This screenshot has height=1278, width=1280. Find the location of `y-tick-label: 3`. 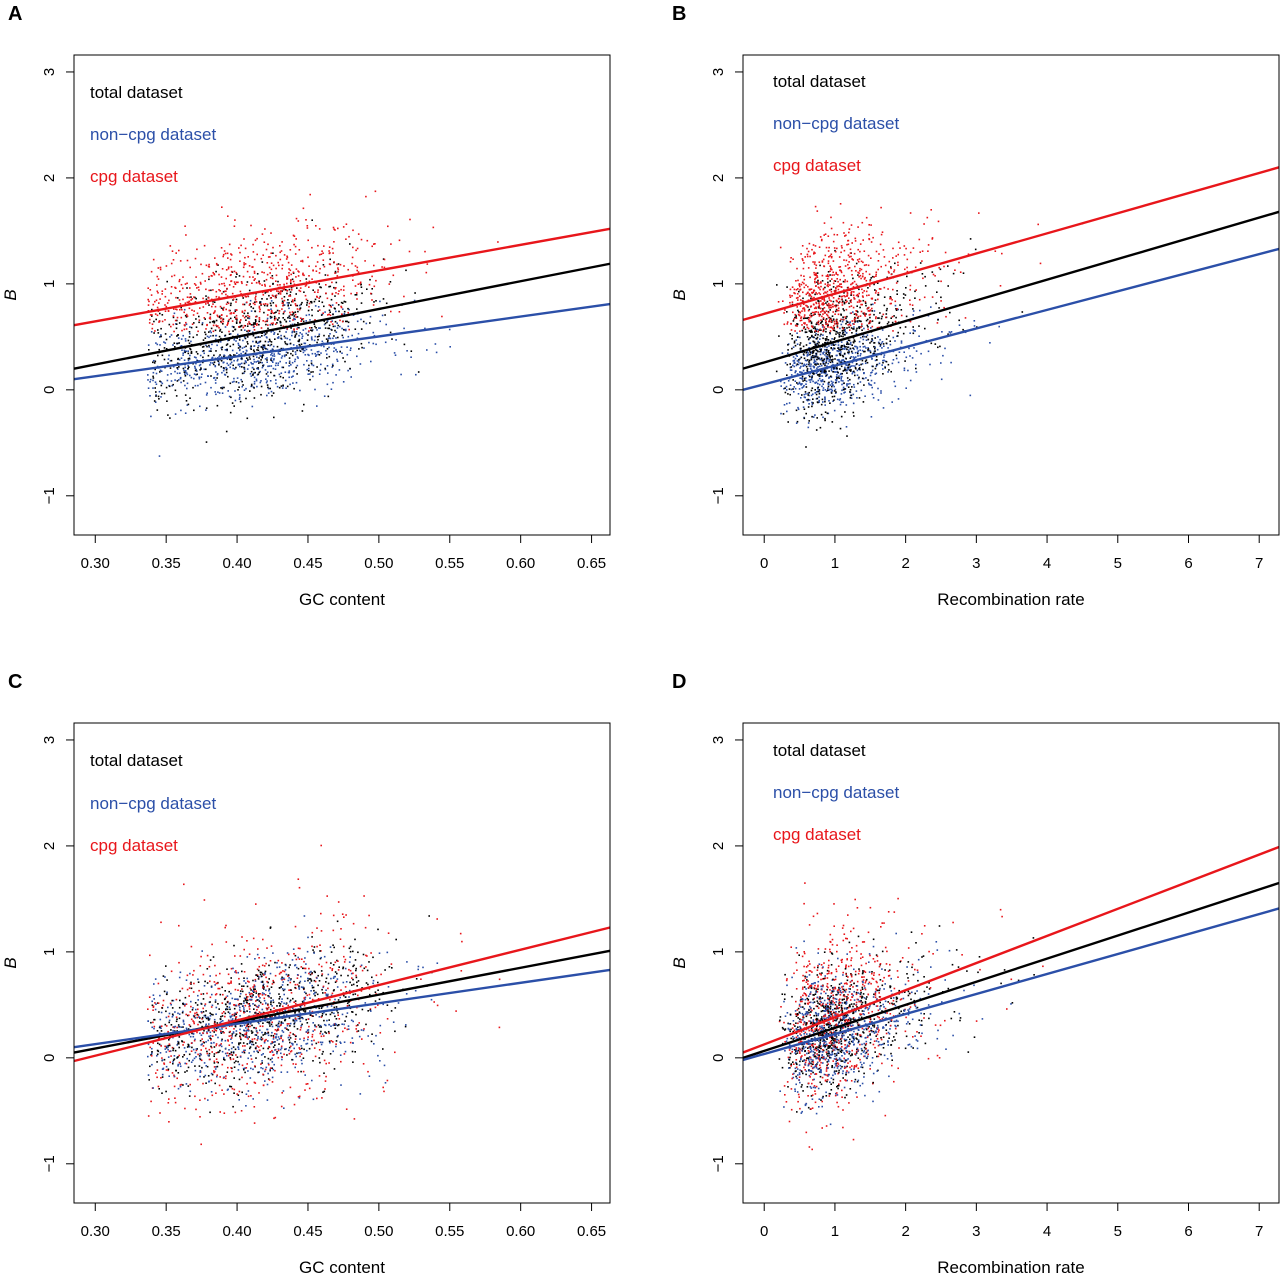

y-tick-label: 3 is located at coordinates (718, 72).